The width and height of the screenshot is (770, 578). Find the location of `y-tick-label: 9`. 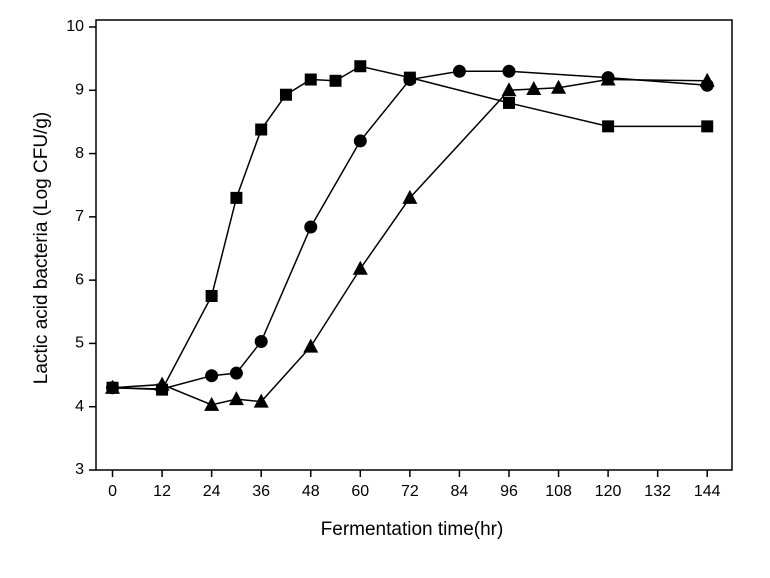

y-tick-label: 9 is located at coordinates (79, 90).